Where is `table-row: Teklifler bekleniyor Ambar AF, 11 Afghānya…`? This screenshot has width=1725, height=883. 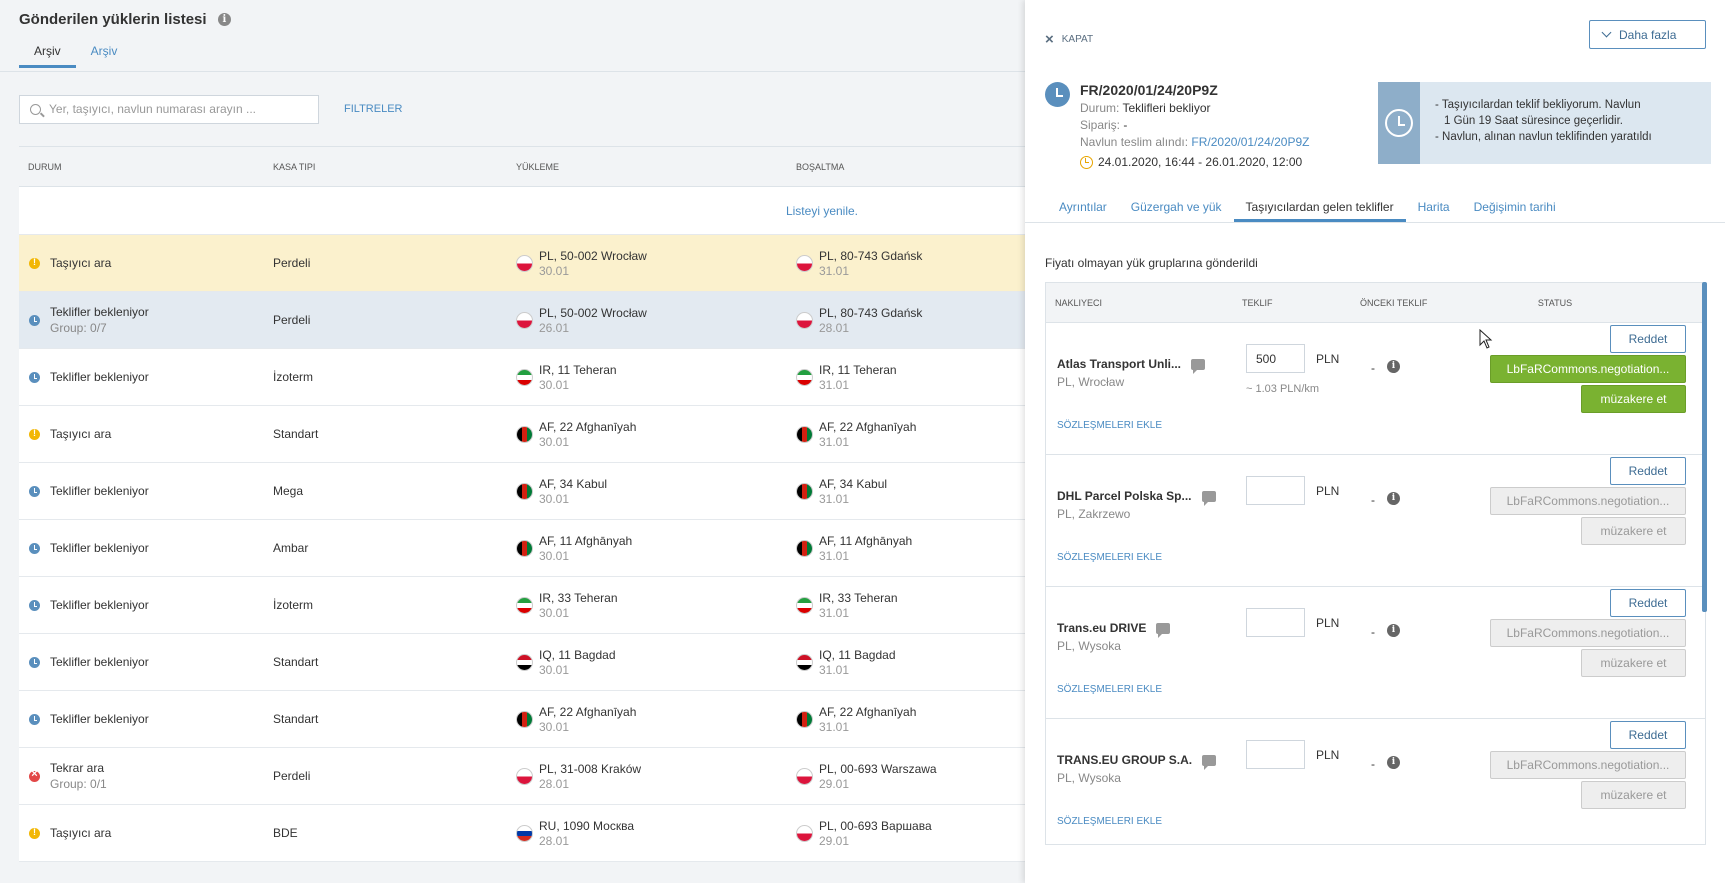
table-row: Teklifler bekleniyor Ambar AF, 11 Afghānya… is located at coordinates (522, 548).